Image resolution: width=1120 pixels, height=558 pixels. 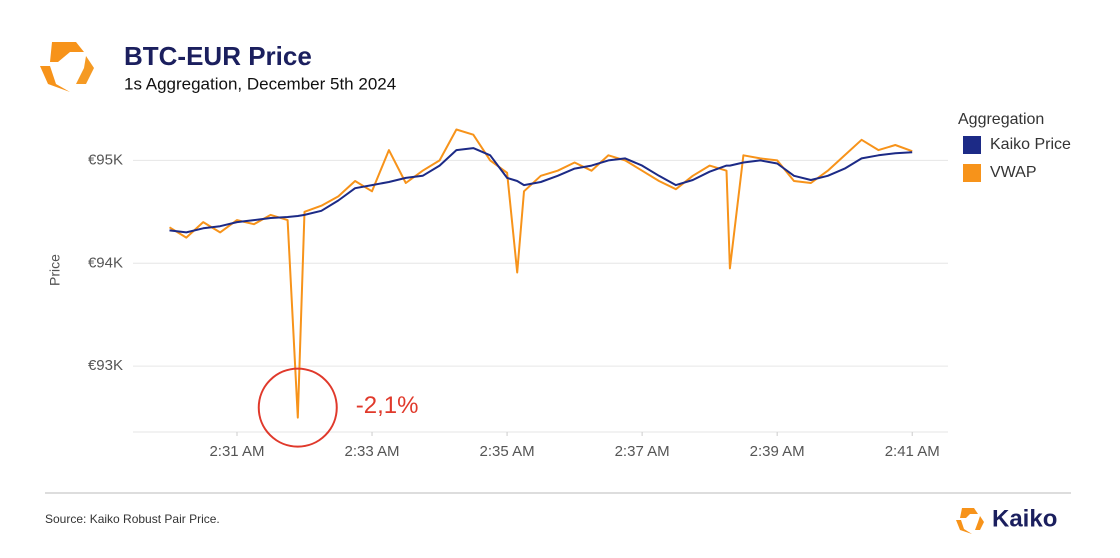 I want to click on y-tick-label: €94K, so click(x=105, y=262).